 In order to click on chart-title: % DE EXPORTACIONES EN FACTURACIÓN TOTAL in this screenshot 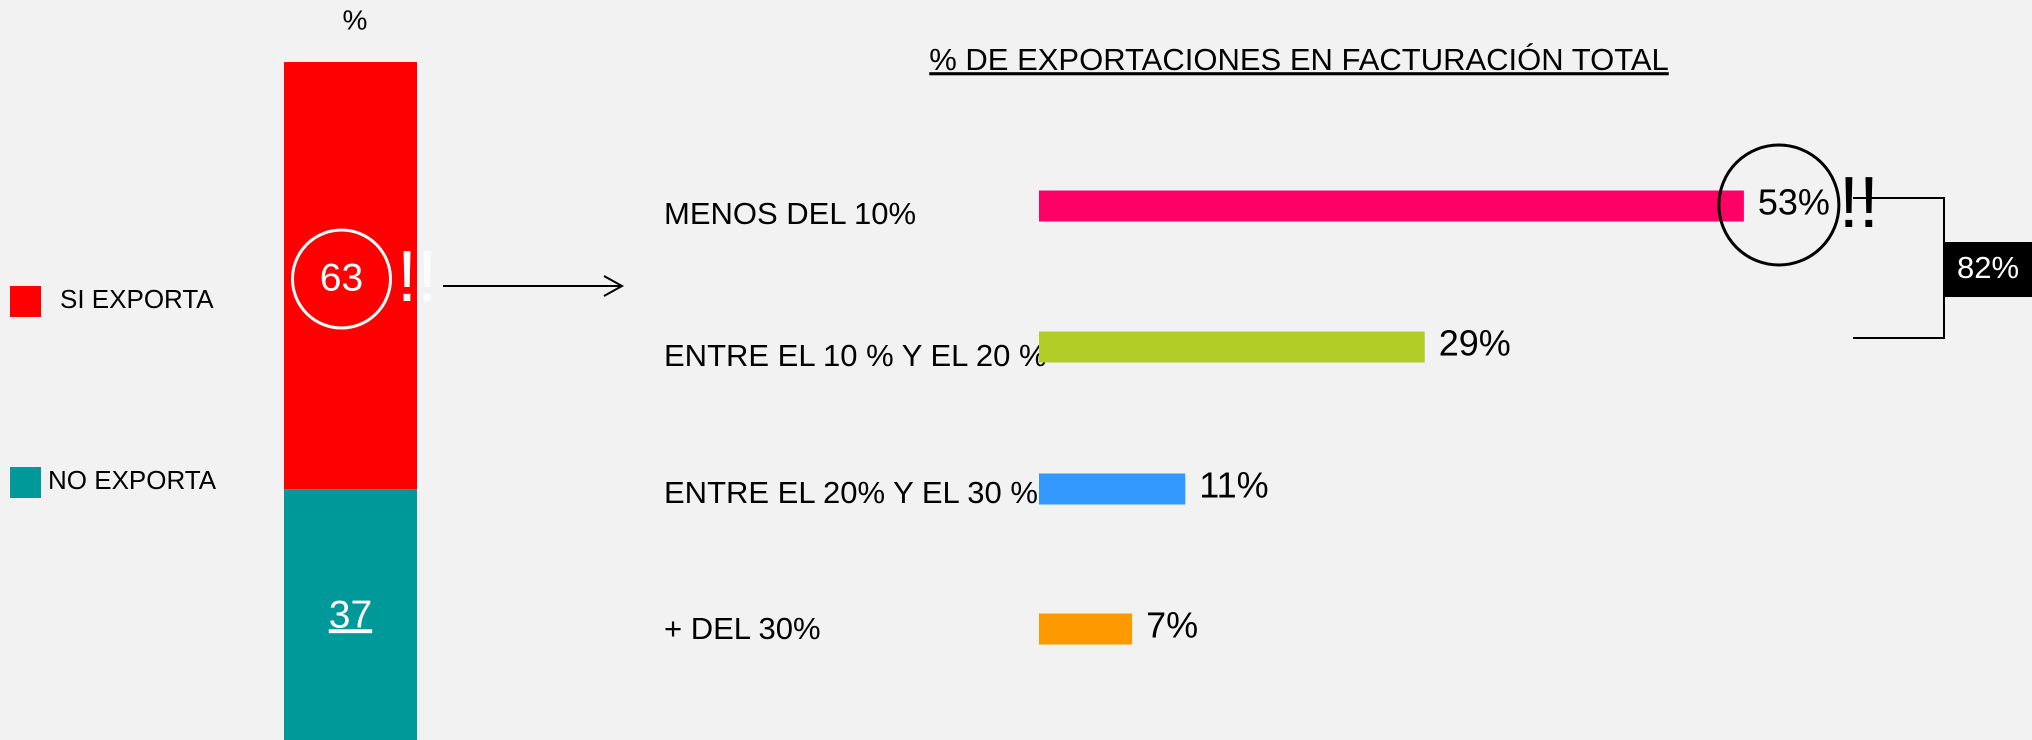, I will do `click(1299, 59)`.